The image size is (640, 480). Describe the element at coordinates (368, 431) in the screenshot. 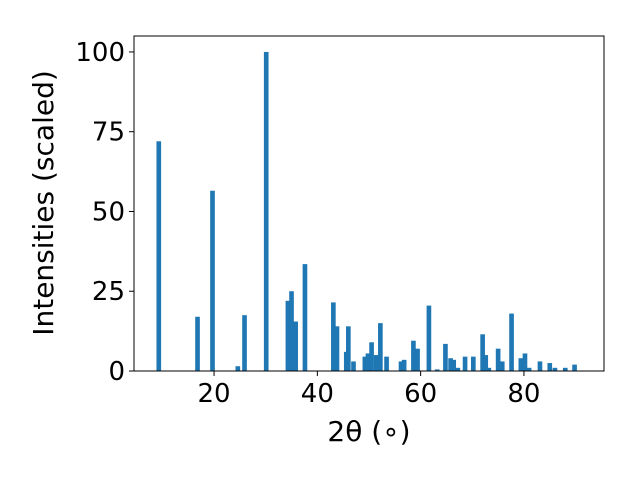

I see `x-axis-label: 2θ (∘)` at that location.